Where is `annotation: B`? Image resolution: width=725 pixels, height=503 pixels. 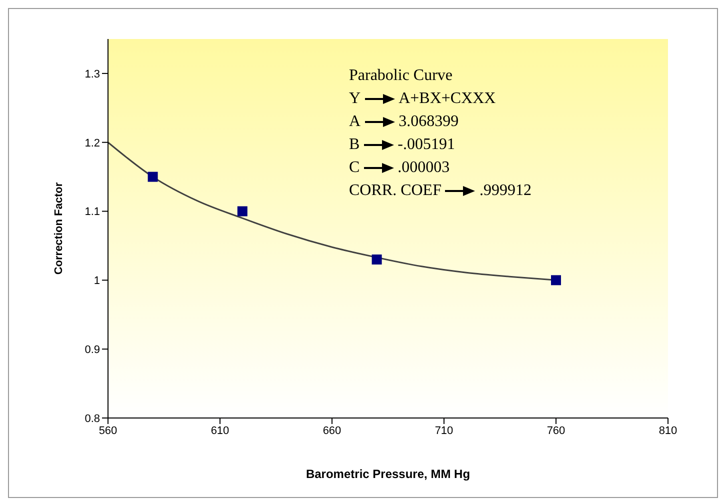
annotation: B is located at coordinates (354, 144).